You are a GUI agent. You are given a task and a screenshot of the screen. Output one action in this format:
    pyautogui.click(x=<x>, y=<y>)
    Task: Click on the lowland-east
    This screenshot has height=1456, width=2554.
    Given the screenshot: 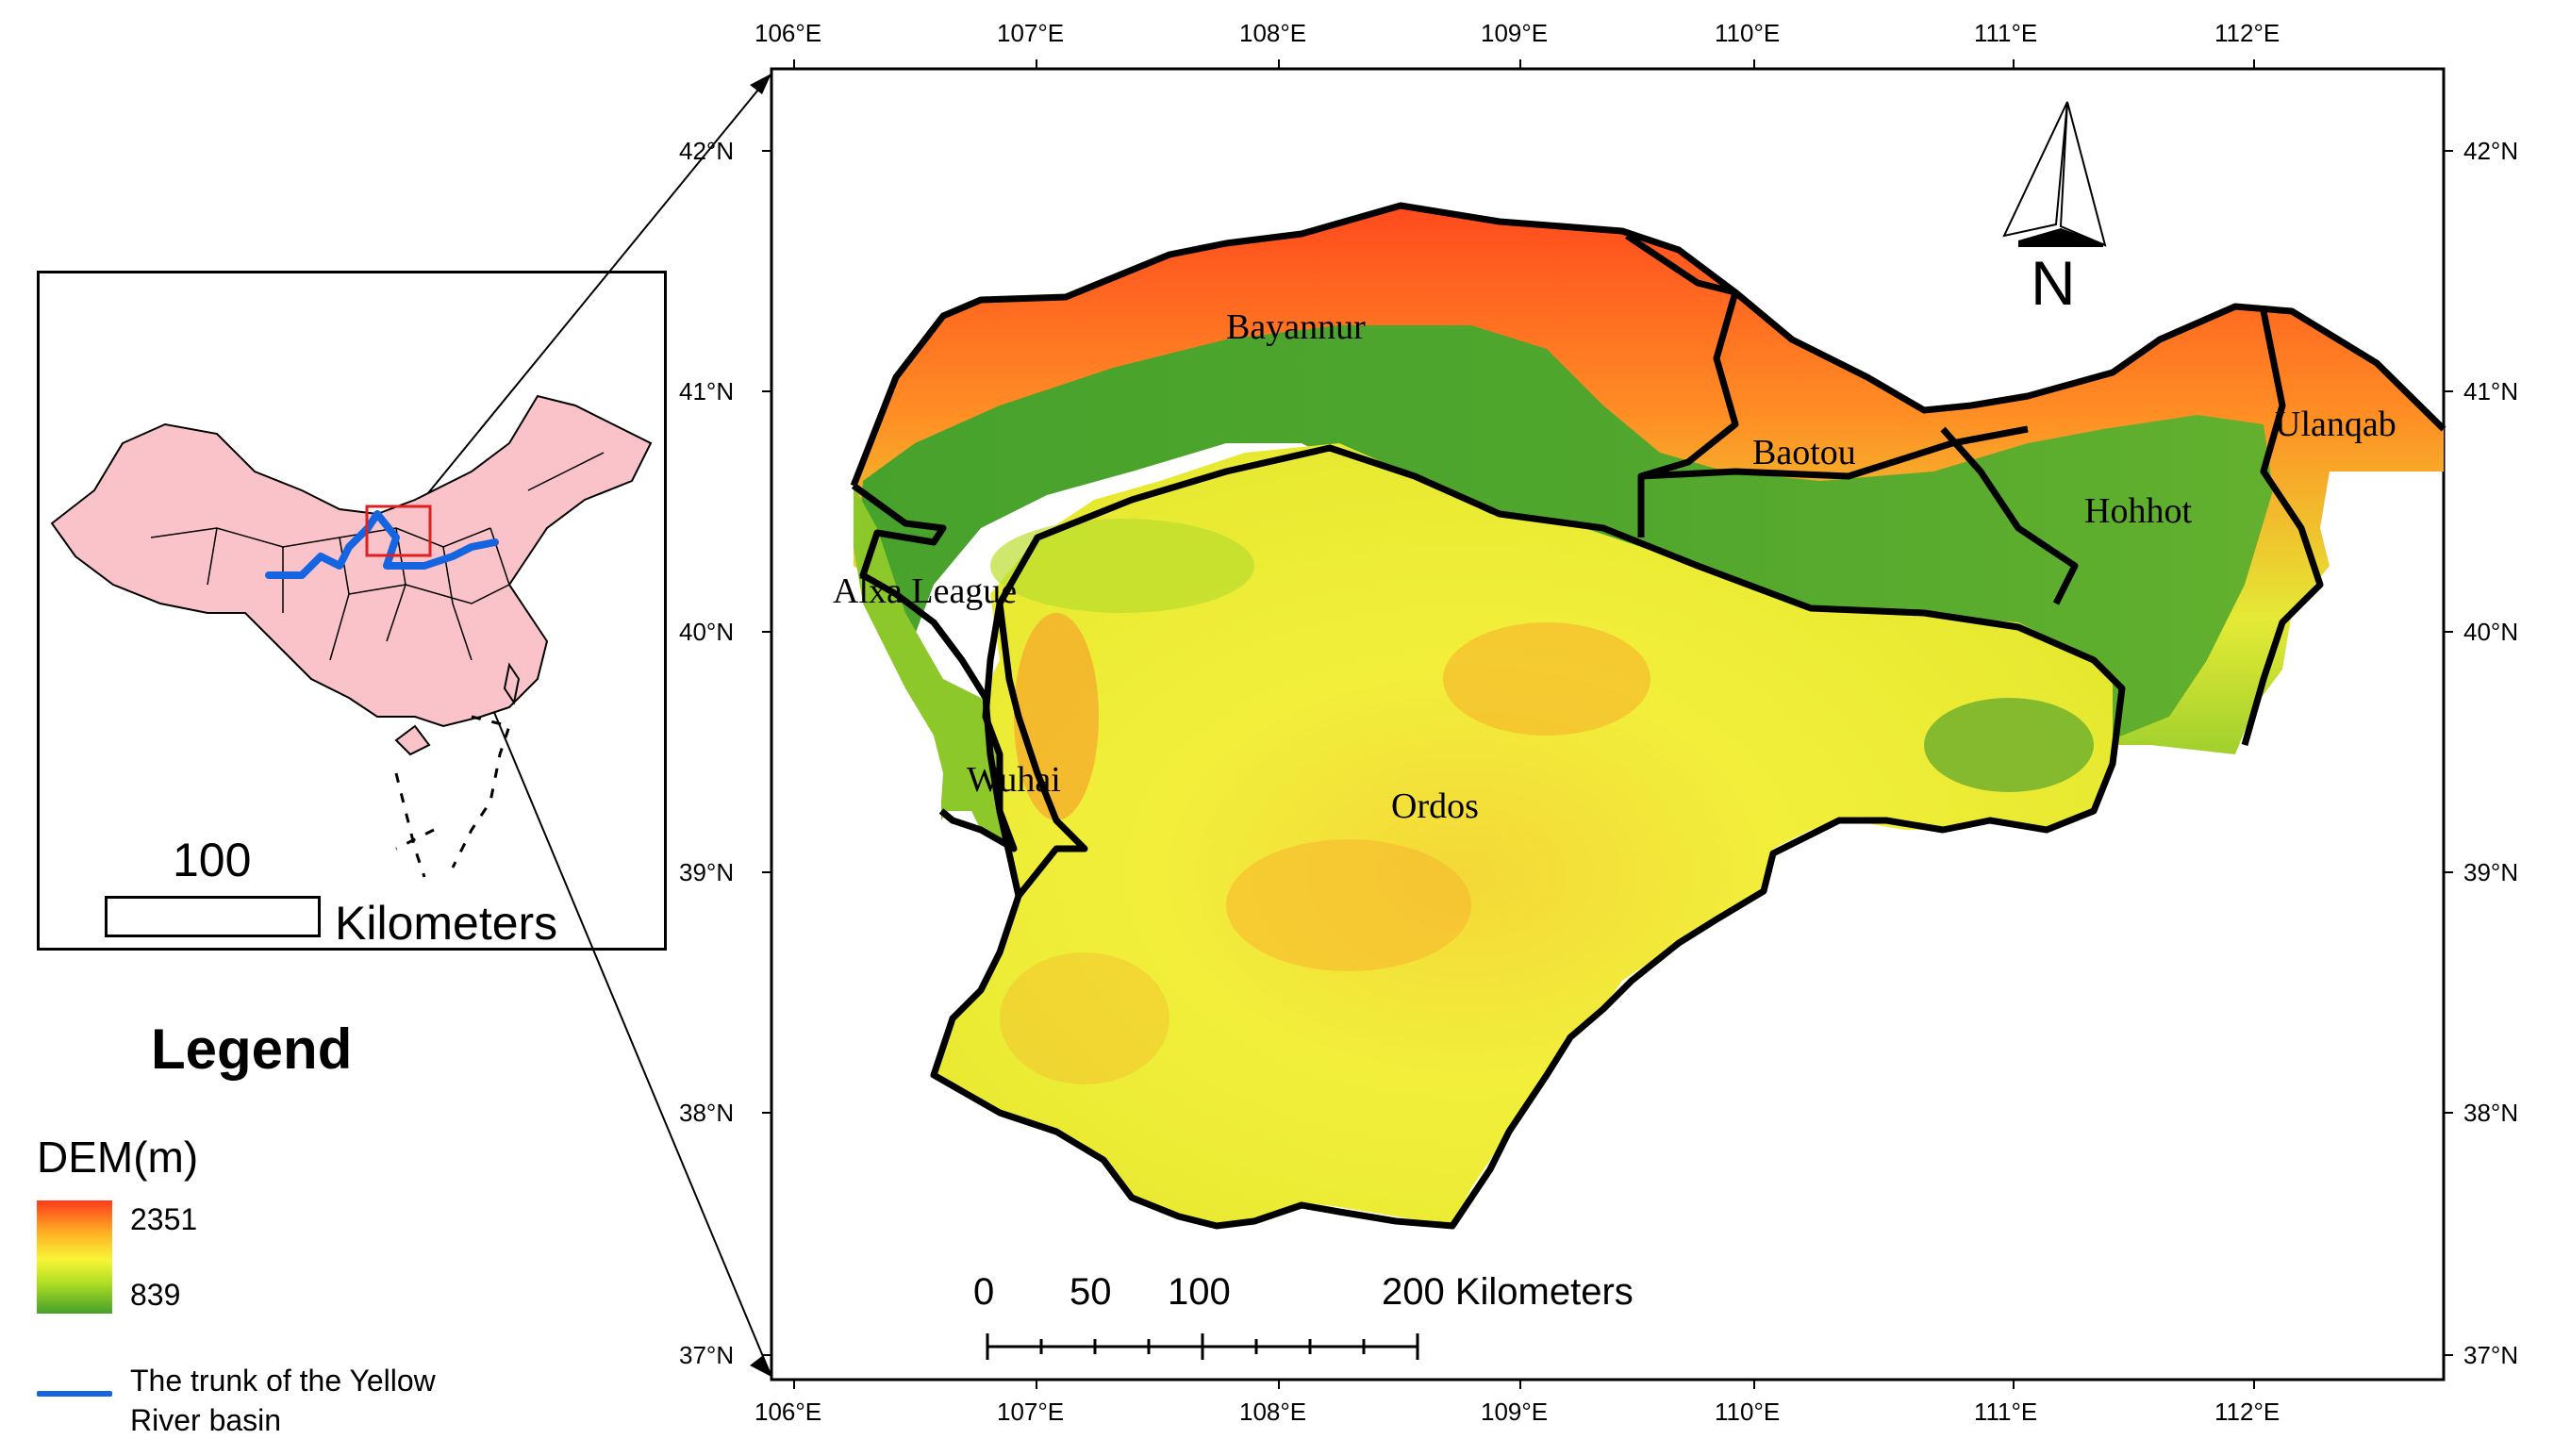 What is the action you would take?
    pyautogui.click(x=2009, y=745)
    